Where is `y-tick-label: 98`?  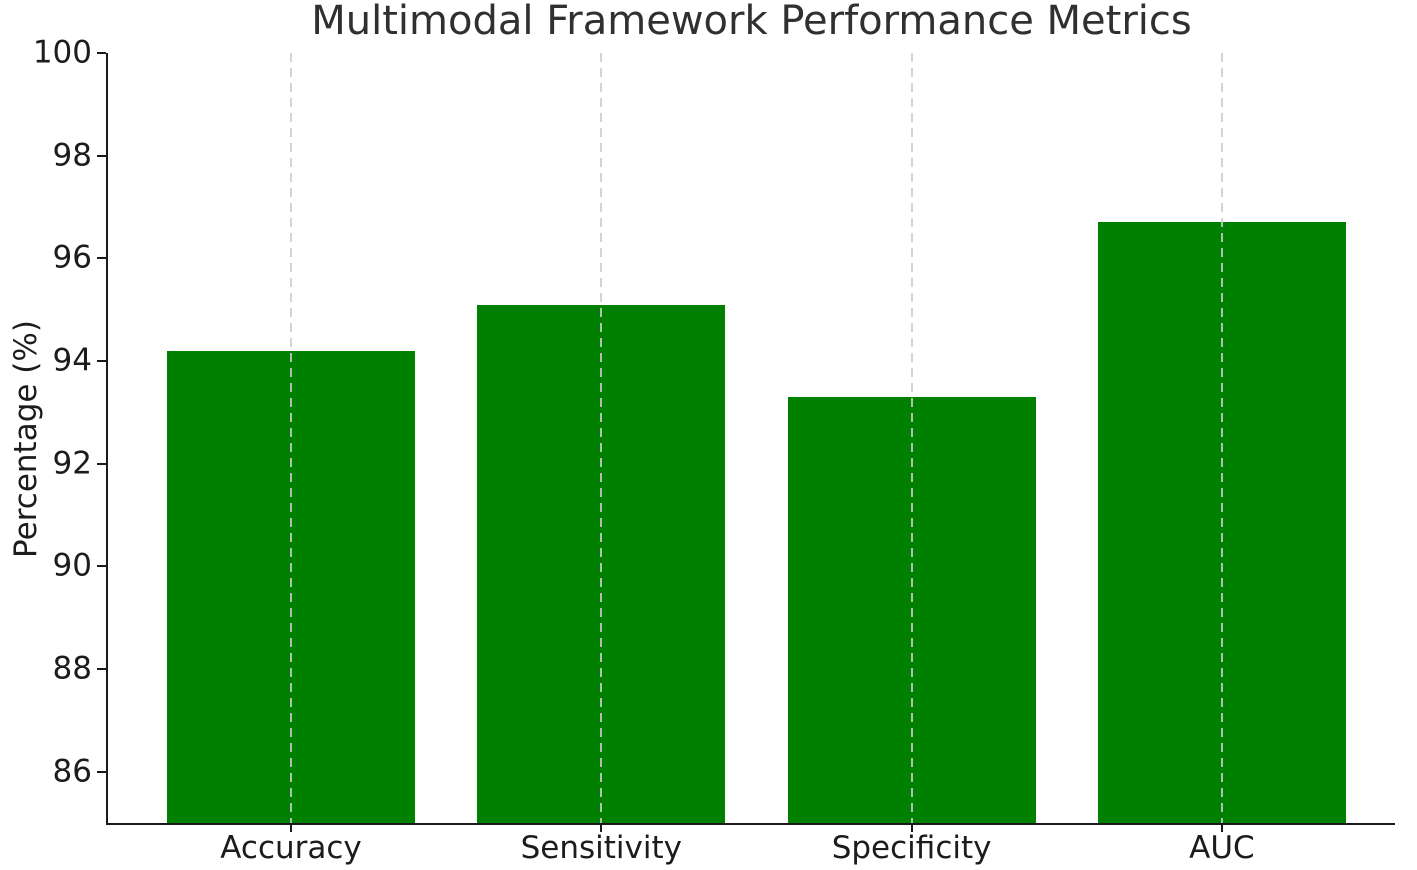 y-tick-label: 98 is located at coordinates (72, 155).